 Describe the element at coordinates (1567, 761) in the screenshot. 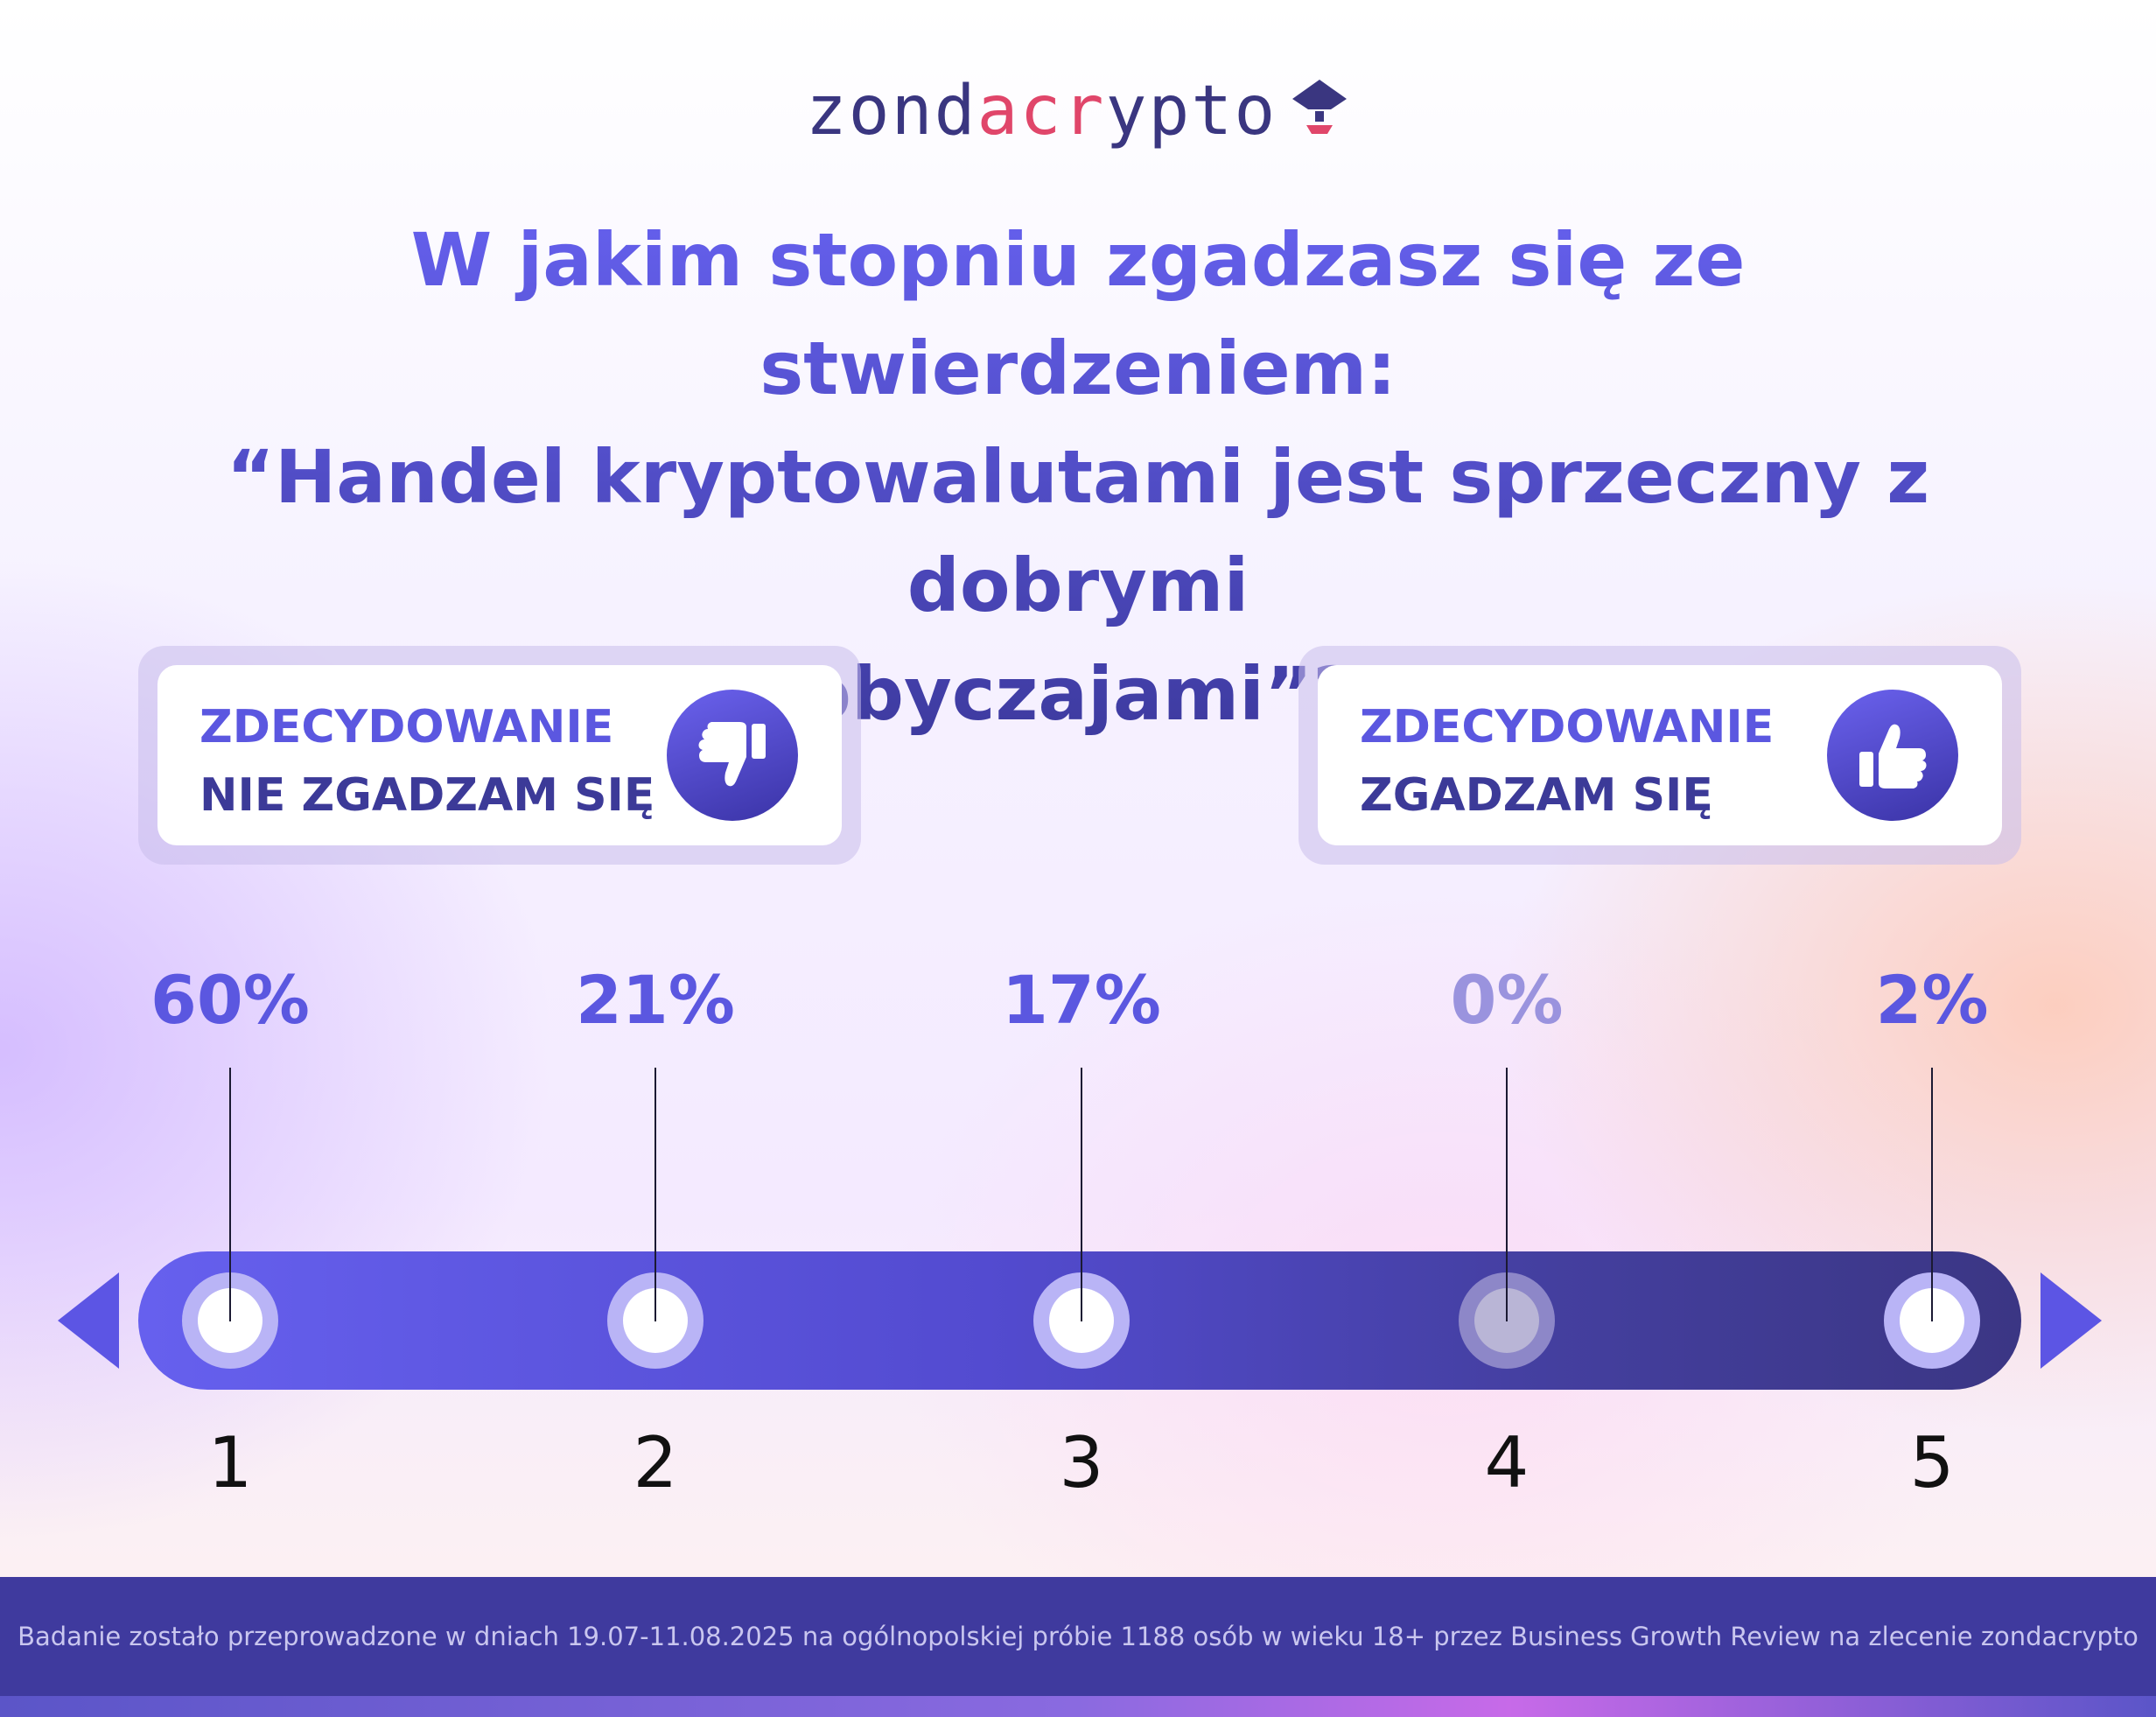

I see `legend-label: ZDECYDOWANIE ZGADZAM SIĘ` at that location.